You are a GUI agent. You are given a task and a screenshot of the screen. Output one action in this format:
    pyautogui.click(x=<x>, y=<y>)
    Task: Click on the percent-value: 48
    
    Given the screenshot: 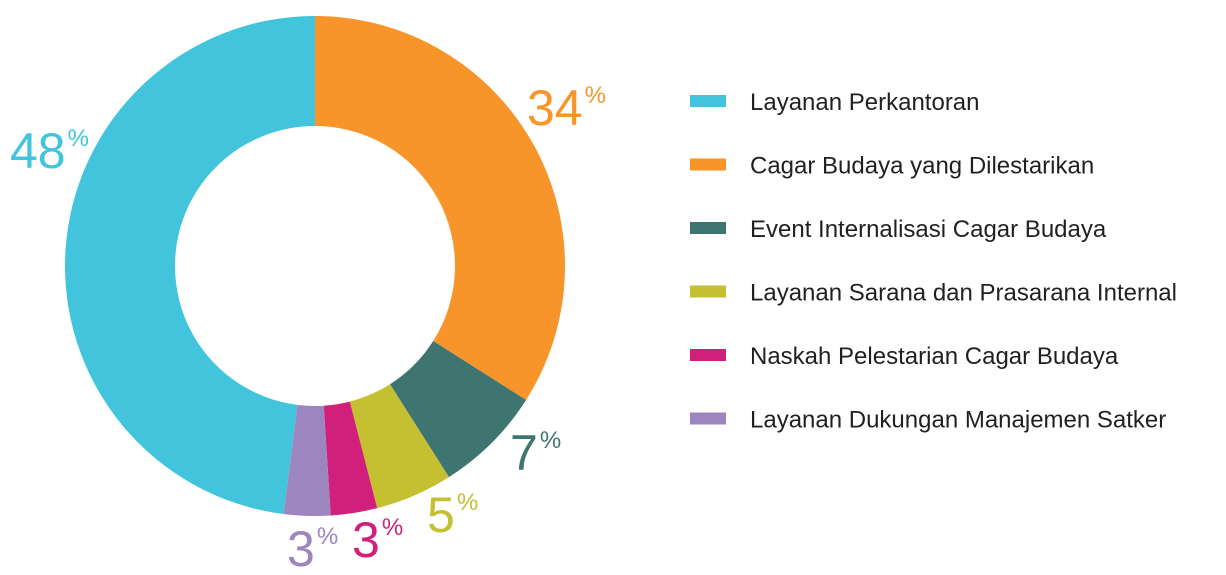 What is the action you would take?
    pyautogui.click(x=38, y=151)
    